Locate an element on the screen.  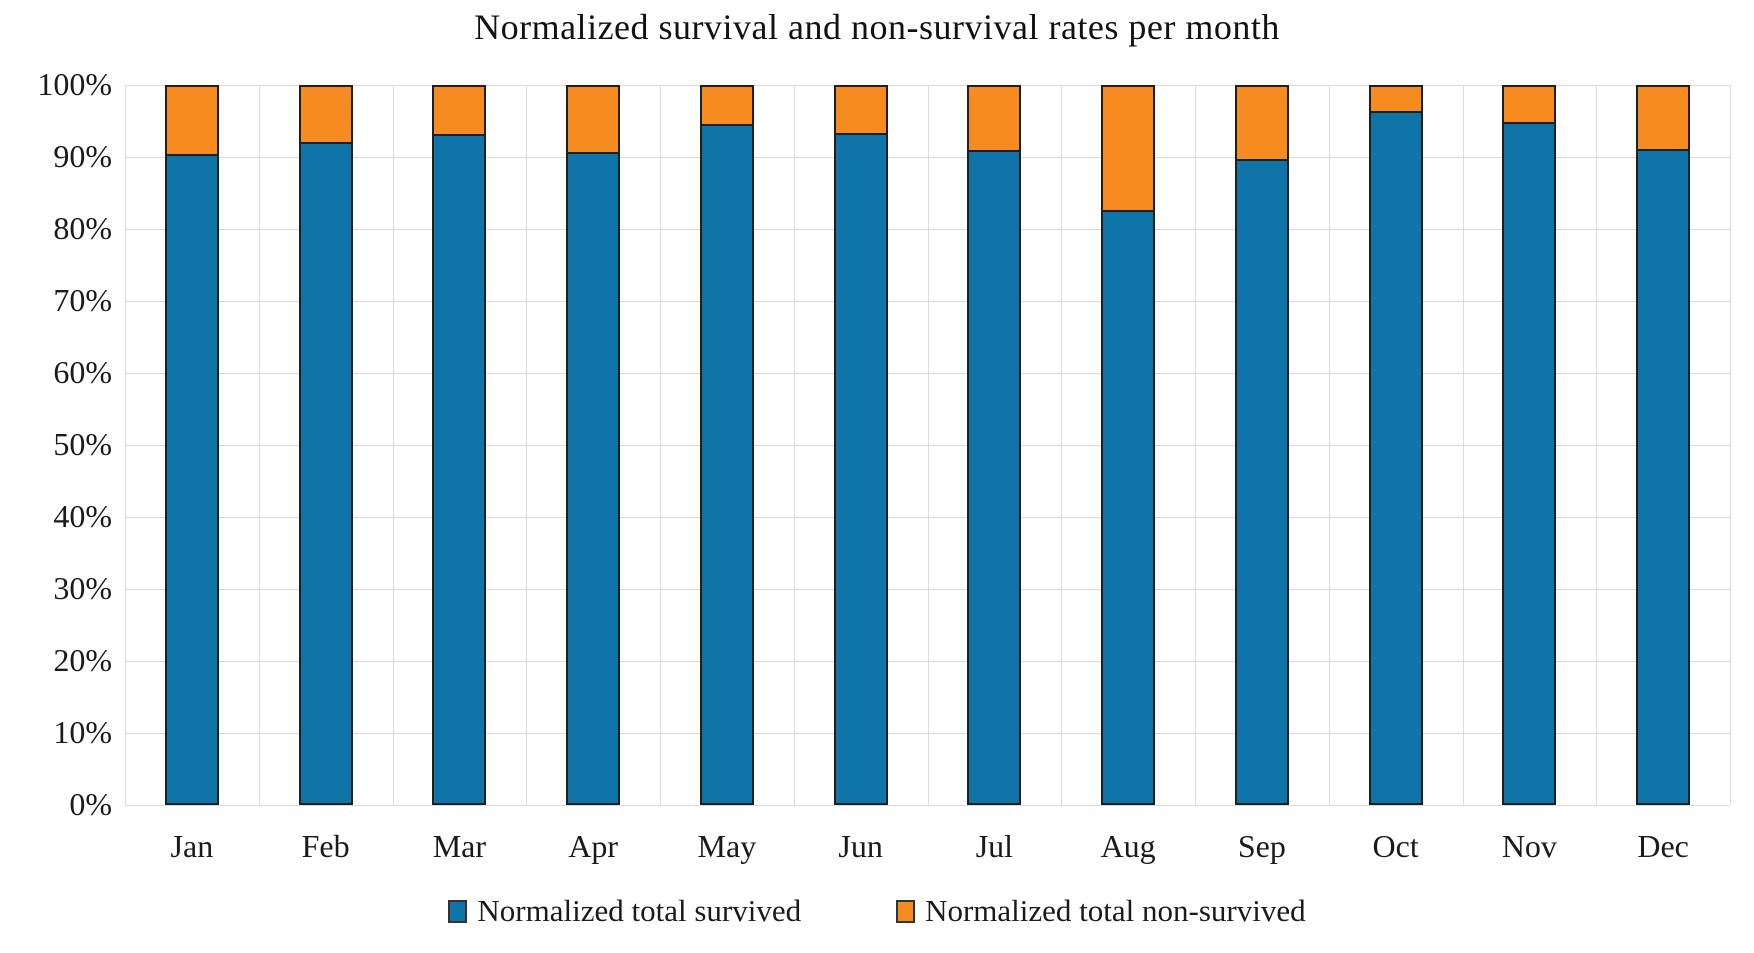
bar-cell-nov is located at coordinates (1530, 445).